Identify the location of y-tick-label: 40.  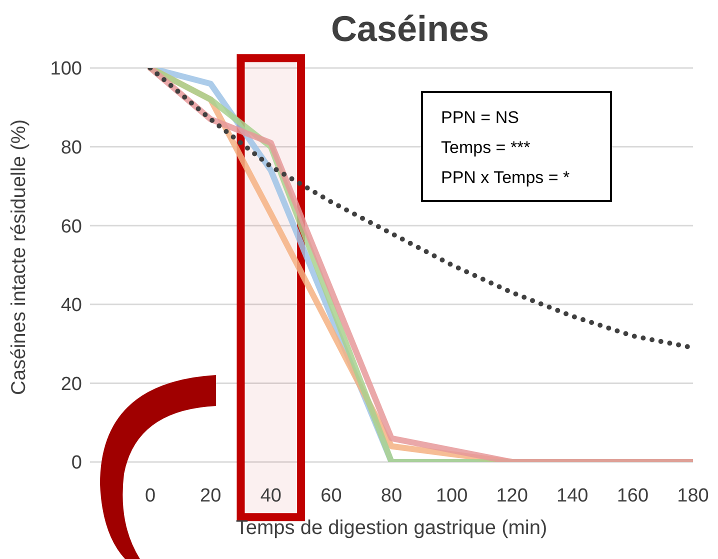
(71, 305).